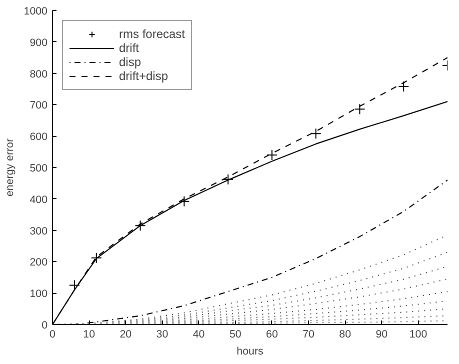  Describe the element at coordinates (152, 34) in the screenshot. I see `legend-label: rms forecast` at that location.